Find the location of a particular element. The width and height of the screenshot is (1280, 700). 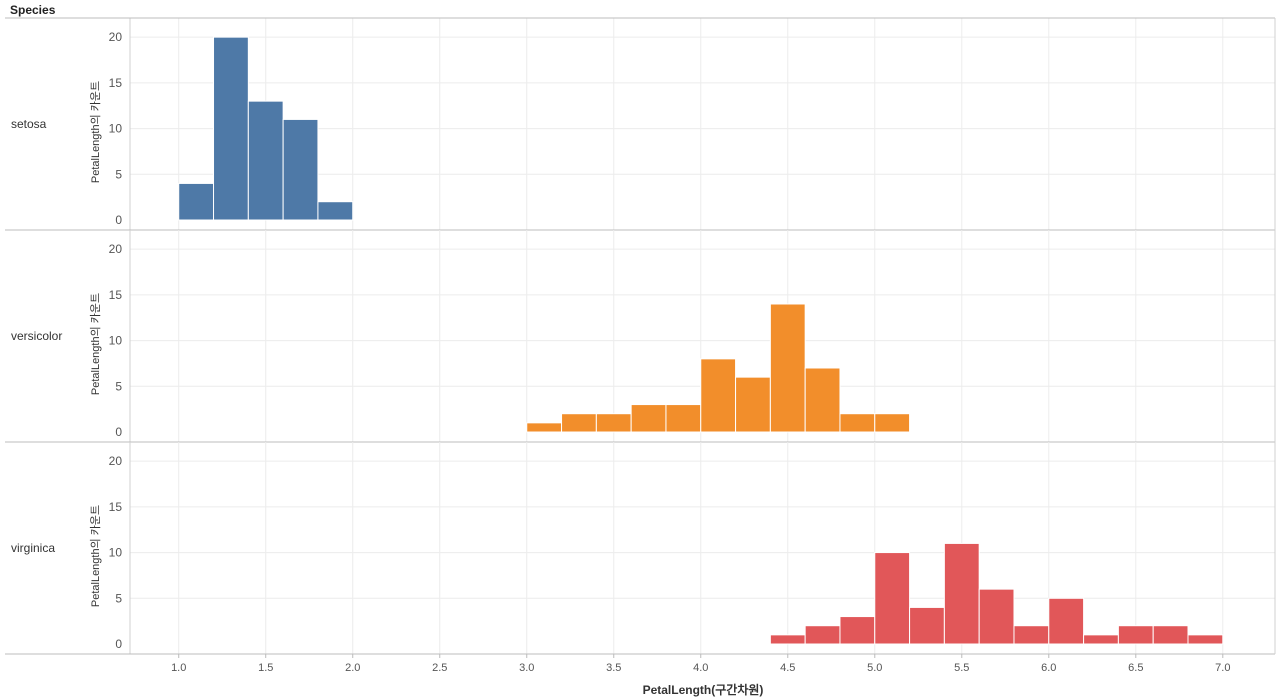

x-tick-label: 7.0 is located at coordinates (1222, 668).